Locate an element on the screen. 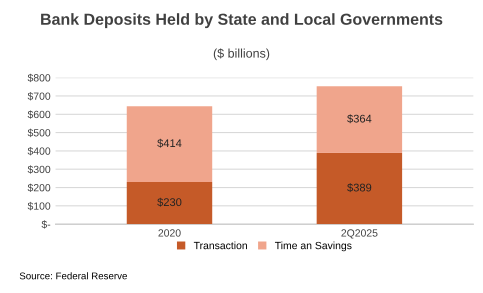 This screenshot has width=483, height=293. y-tick-label: $300 is located at coordinates (39, 169).